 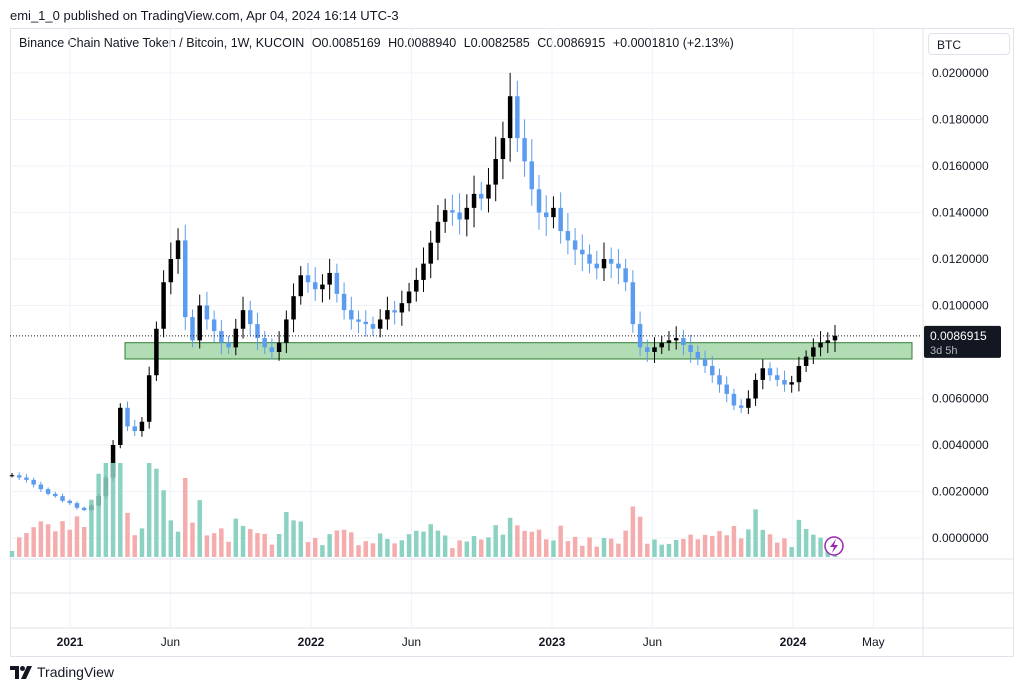 I want to click on support-zone, so click(x=518, y=351).